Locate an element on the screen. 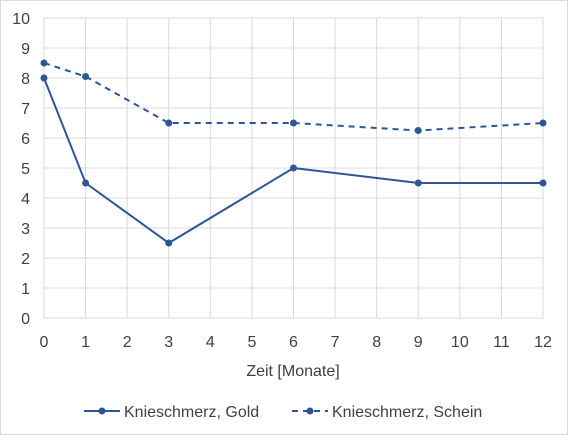  y-tick-labels: 0 1 2 3 4 5 6 7 8 9 10 is located at coordinates (21, 169).